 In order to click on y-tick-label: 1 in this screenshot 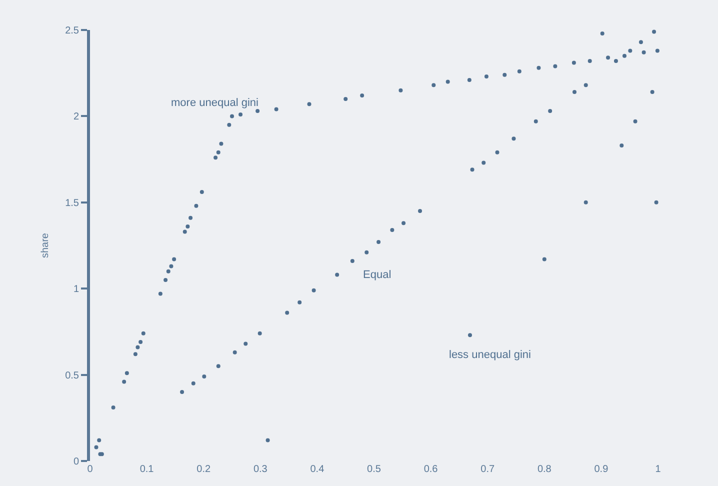, I will do `click(76, 290)`.